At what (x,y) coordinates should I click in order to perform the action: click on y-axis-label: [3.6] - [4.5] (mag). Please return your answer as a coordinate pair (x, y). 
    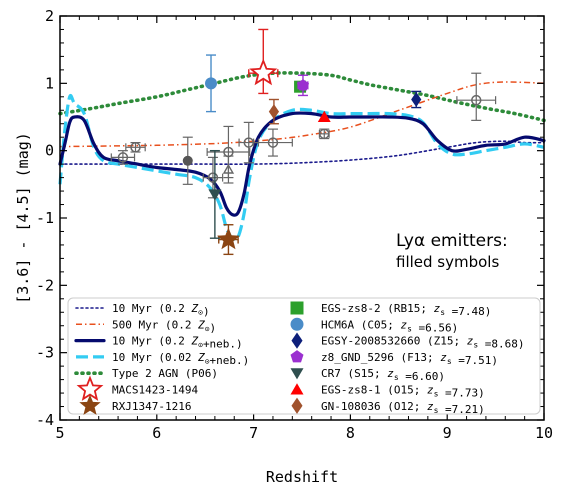
    Looking at the image, I should click on (23, 218).